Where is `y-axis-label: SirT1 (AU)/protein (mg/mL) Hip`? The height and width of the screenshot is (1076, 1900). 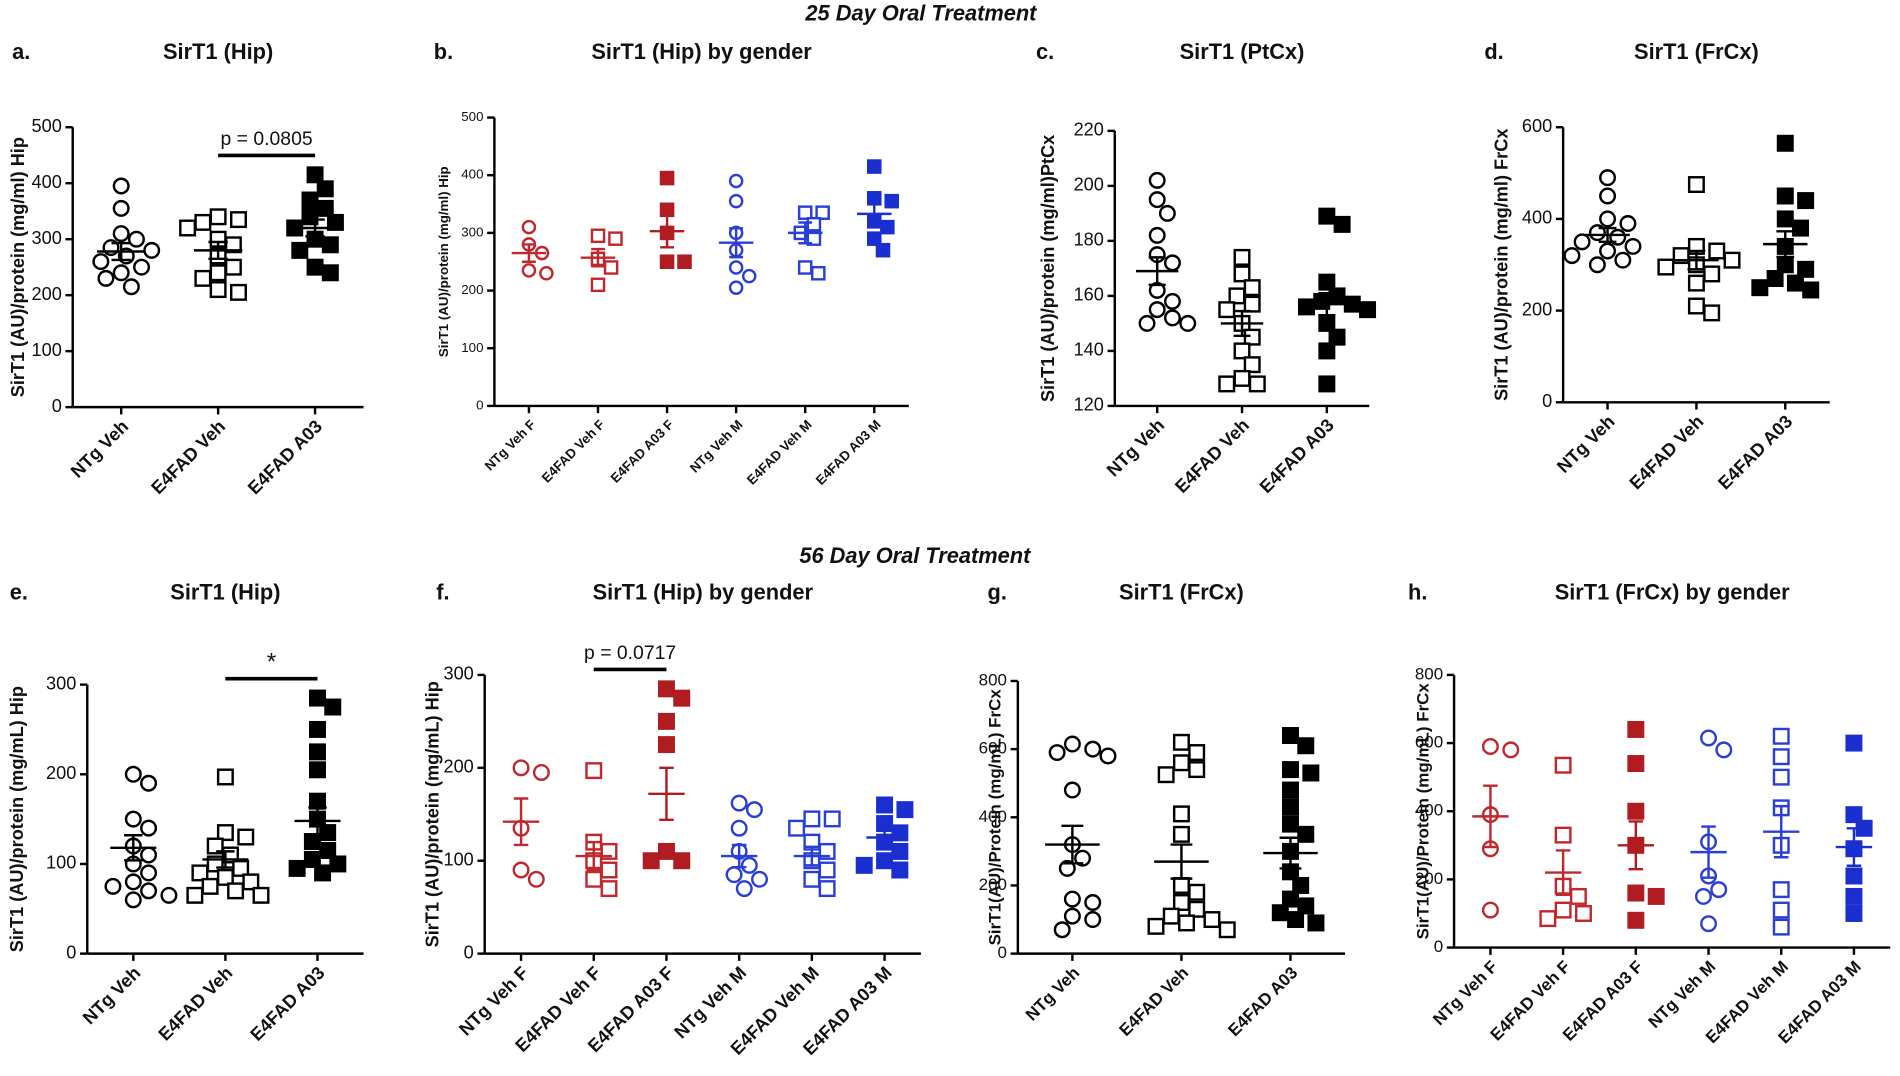 y-axis-label: SirT1 (AU)/protein (mg/mL) Hip is located at coordinates (17, 819).